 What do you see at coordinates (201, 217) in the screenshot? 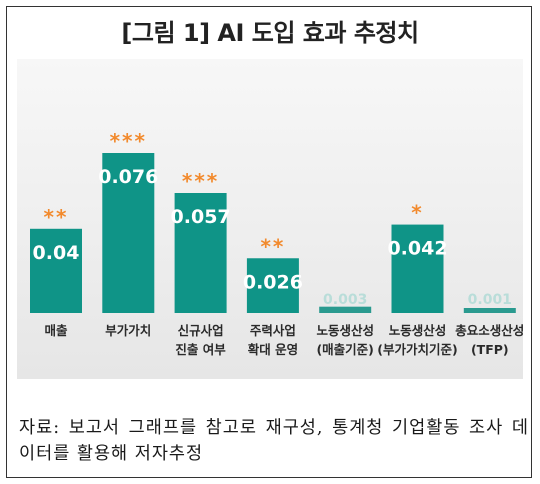
I see `bar-value-label: 0.057` at bounding box center [201, 217].